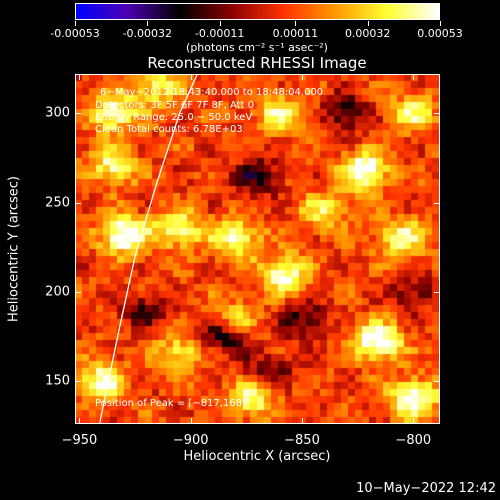 Image resolution: width=500 pixels, height=500 pixels. I want to click on x-tick-label: −950, so click(79, 440).